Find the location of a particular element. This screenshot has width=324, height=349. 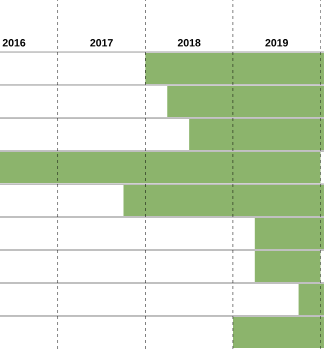

x-tick-label: 2016 is located at coordinates (14, 42).